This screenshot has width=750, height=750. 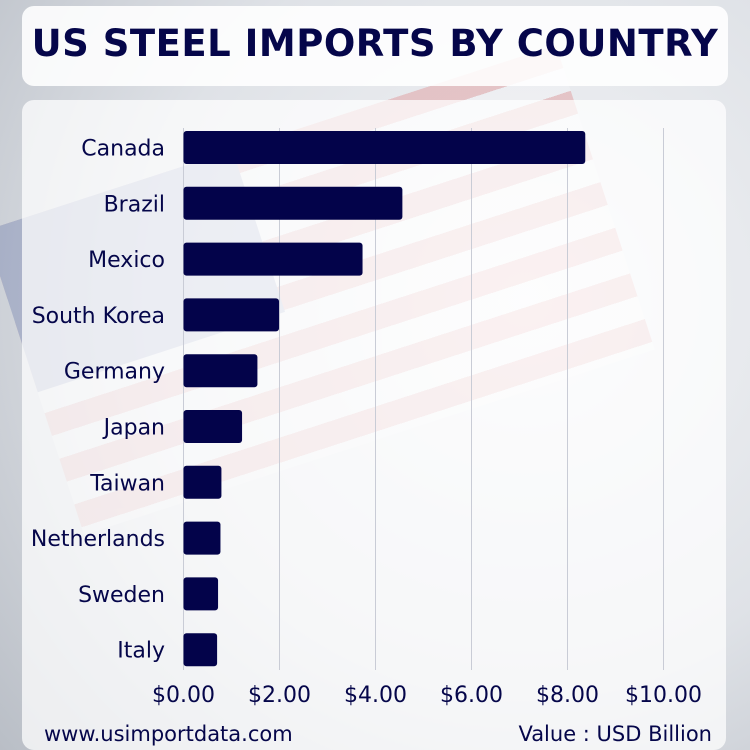 What do you see at coordinates (168, 734) in the screenshot?
I see `website-label: www.usimportdata.com` at bounding box center [168, 734].